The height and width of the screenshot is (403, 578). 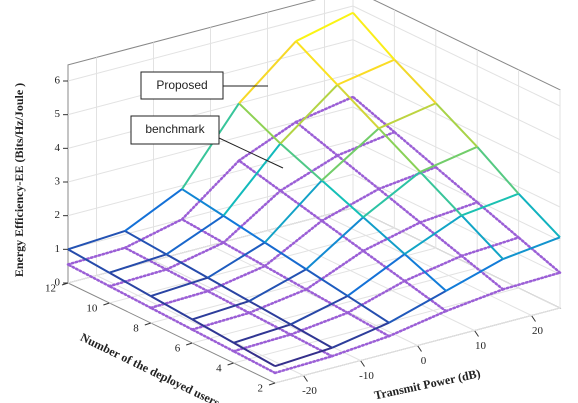 I want to click on x-axis-label: Transmit Power (dB), so click(x=427, y=384).